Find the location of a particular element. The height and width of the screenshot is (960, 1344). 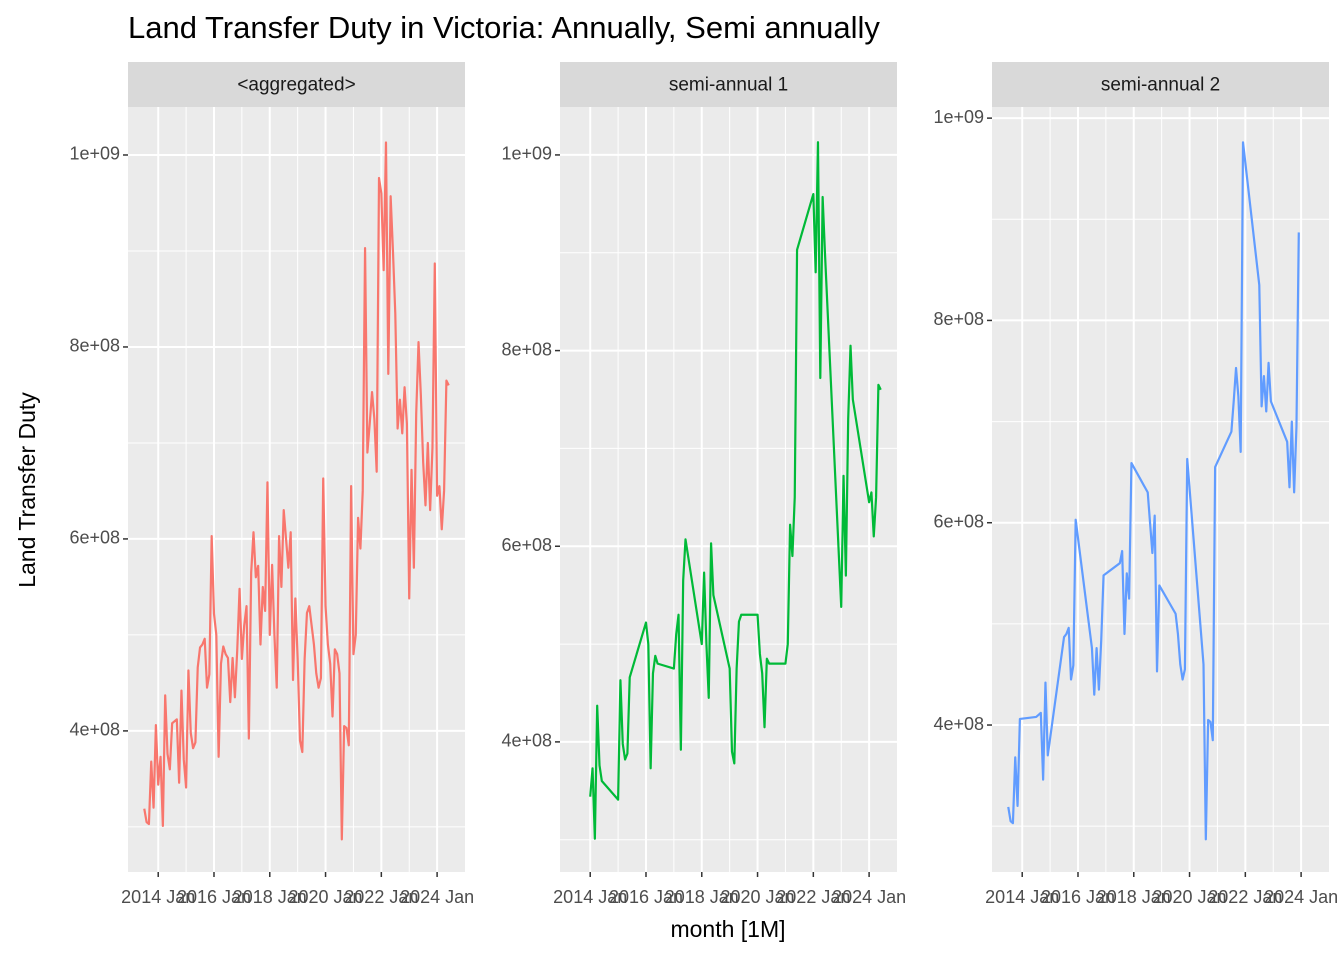

x-axis-title: month [1M] is located at coordinates (727, 929).